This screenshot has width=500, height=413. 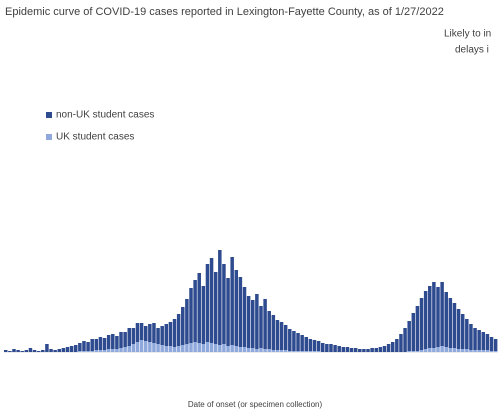 I want to click on annotation: Likely to in, so click(x=467, y=34).